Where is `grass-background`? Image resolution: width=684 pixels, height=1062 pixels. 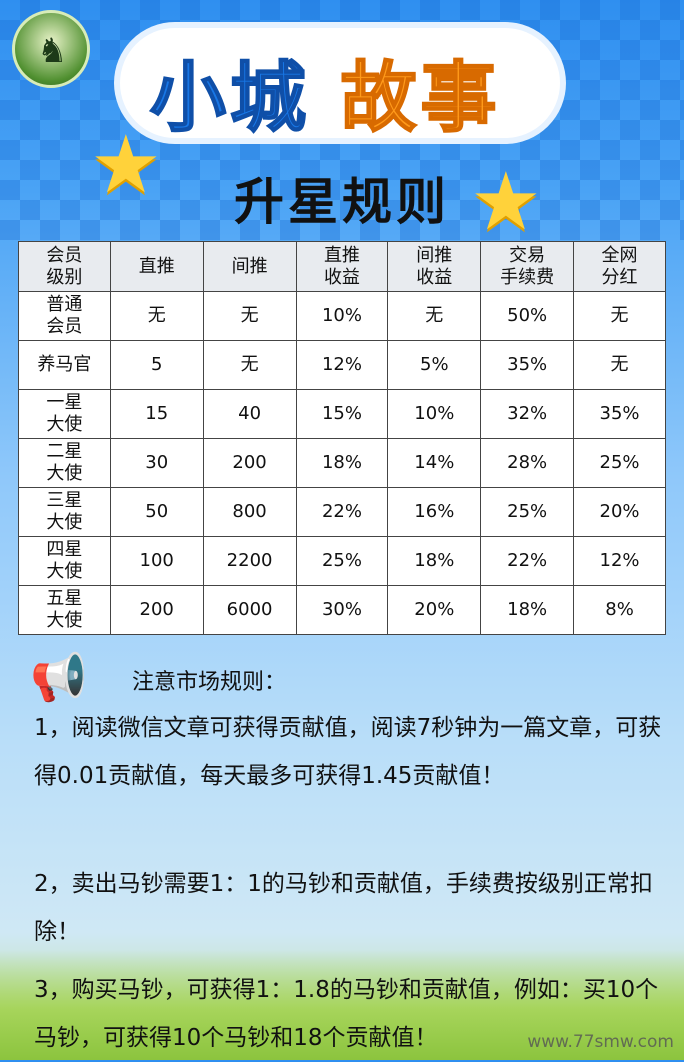 grass-background is located at coordinates (342, 1005).